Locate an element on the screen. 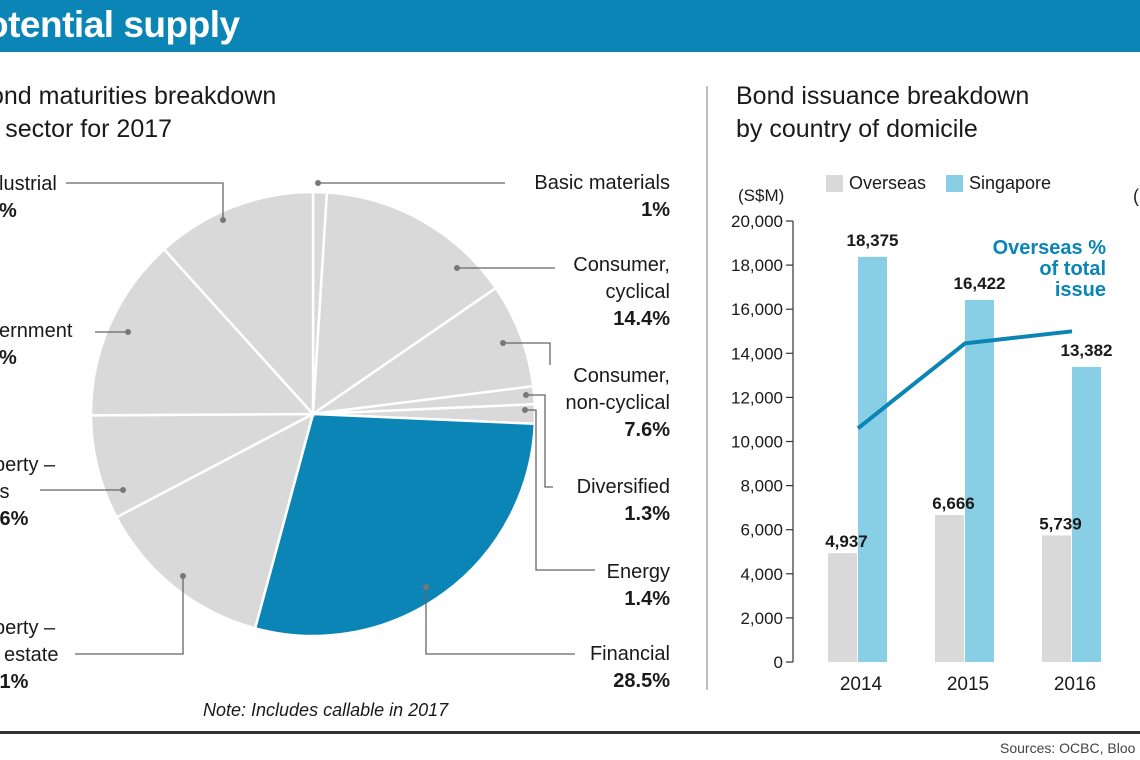 This screenshot has width=1140, height=760. line-series-annotation: Overseas % of total issue is located at coordinates (1049, 269).